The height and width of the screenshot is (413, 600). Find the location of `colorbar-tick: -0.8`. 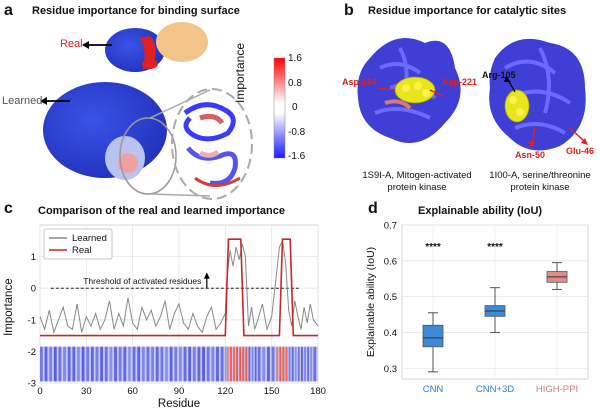

colorbar-tick: -0.8 is located at coordinates (297, 132).